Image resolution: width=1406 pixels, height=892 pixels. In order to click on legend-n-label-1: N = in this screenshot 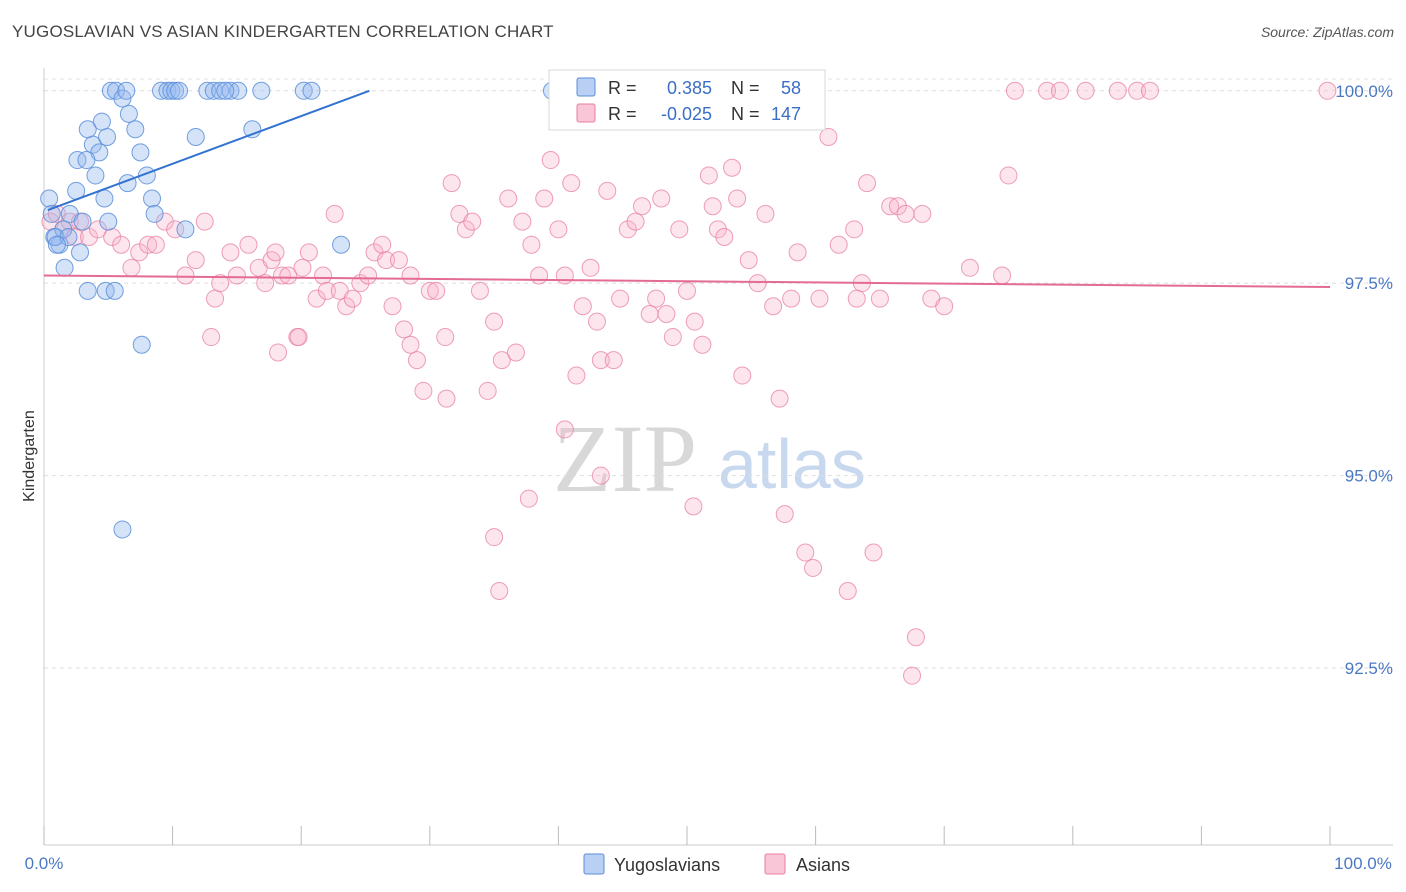, I will do `click(745, 88)`.